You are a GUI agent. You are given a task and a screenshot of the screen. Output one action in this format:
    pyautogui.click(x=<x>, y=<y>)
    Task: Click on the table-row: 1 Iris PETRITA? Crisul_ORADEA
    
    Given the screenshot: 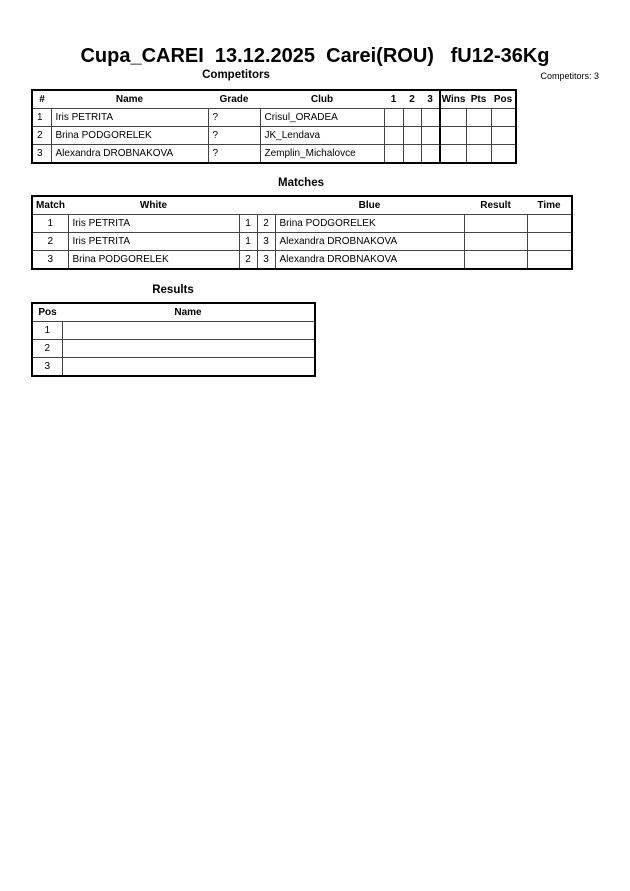 What is the action you would take?
    pyautogui.click(x=274, y=117)
    